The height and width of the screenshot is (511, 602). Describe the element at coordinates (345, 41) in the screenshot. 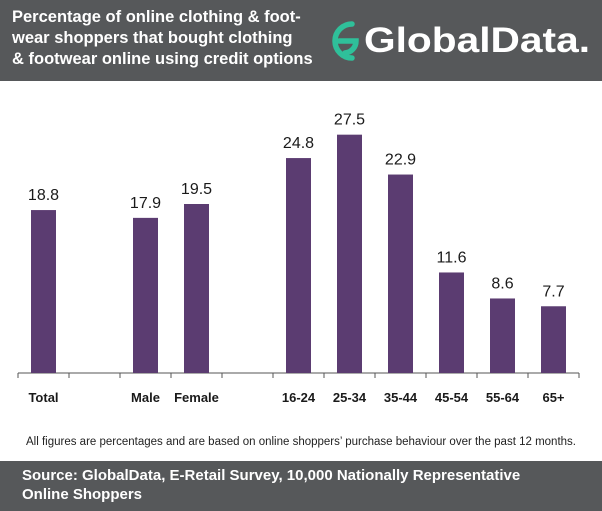

I see `globaldata-logo-icon` at that location.